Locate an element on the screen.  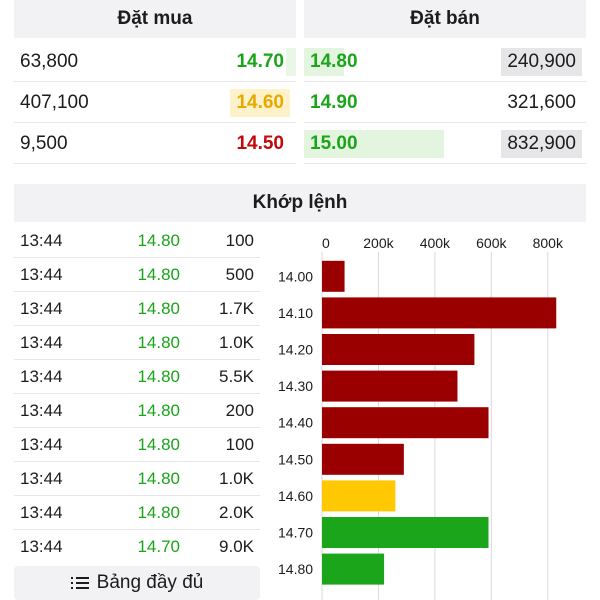
sell-order-row: 15.00 832,900 is located at coordinates (445, 144).